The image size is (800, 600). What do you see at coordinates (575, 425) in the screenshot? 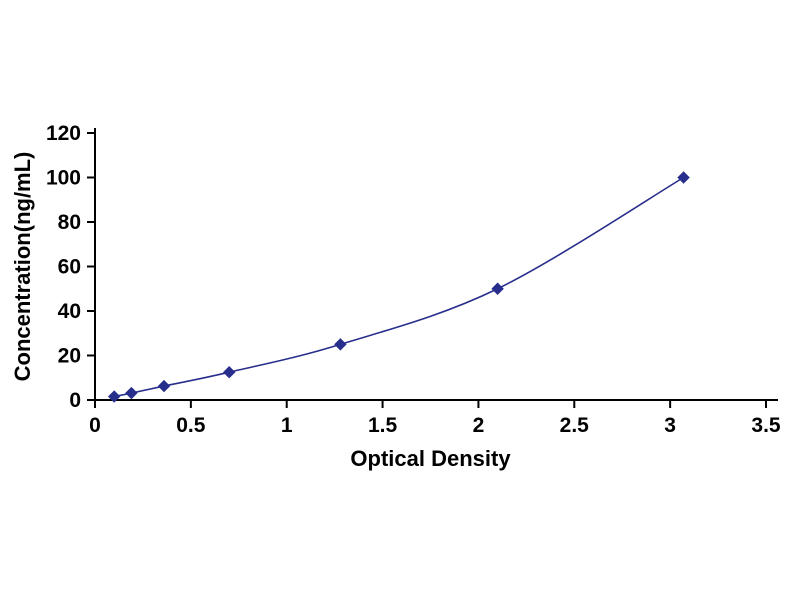
I see `x-tick-label: 2.5` at bounding box center [575, 425].